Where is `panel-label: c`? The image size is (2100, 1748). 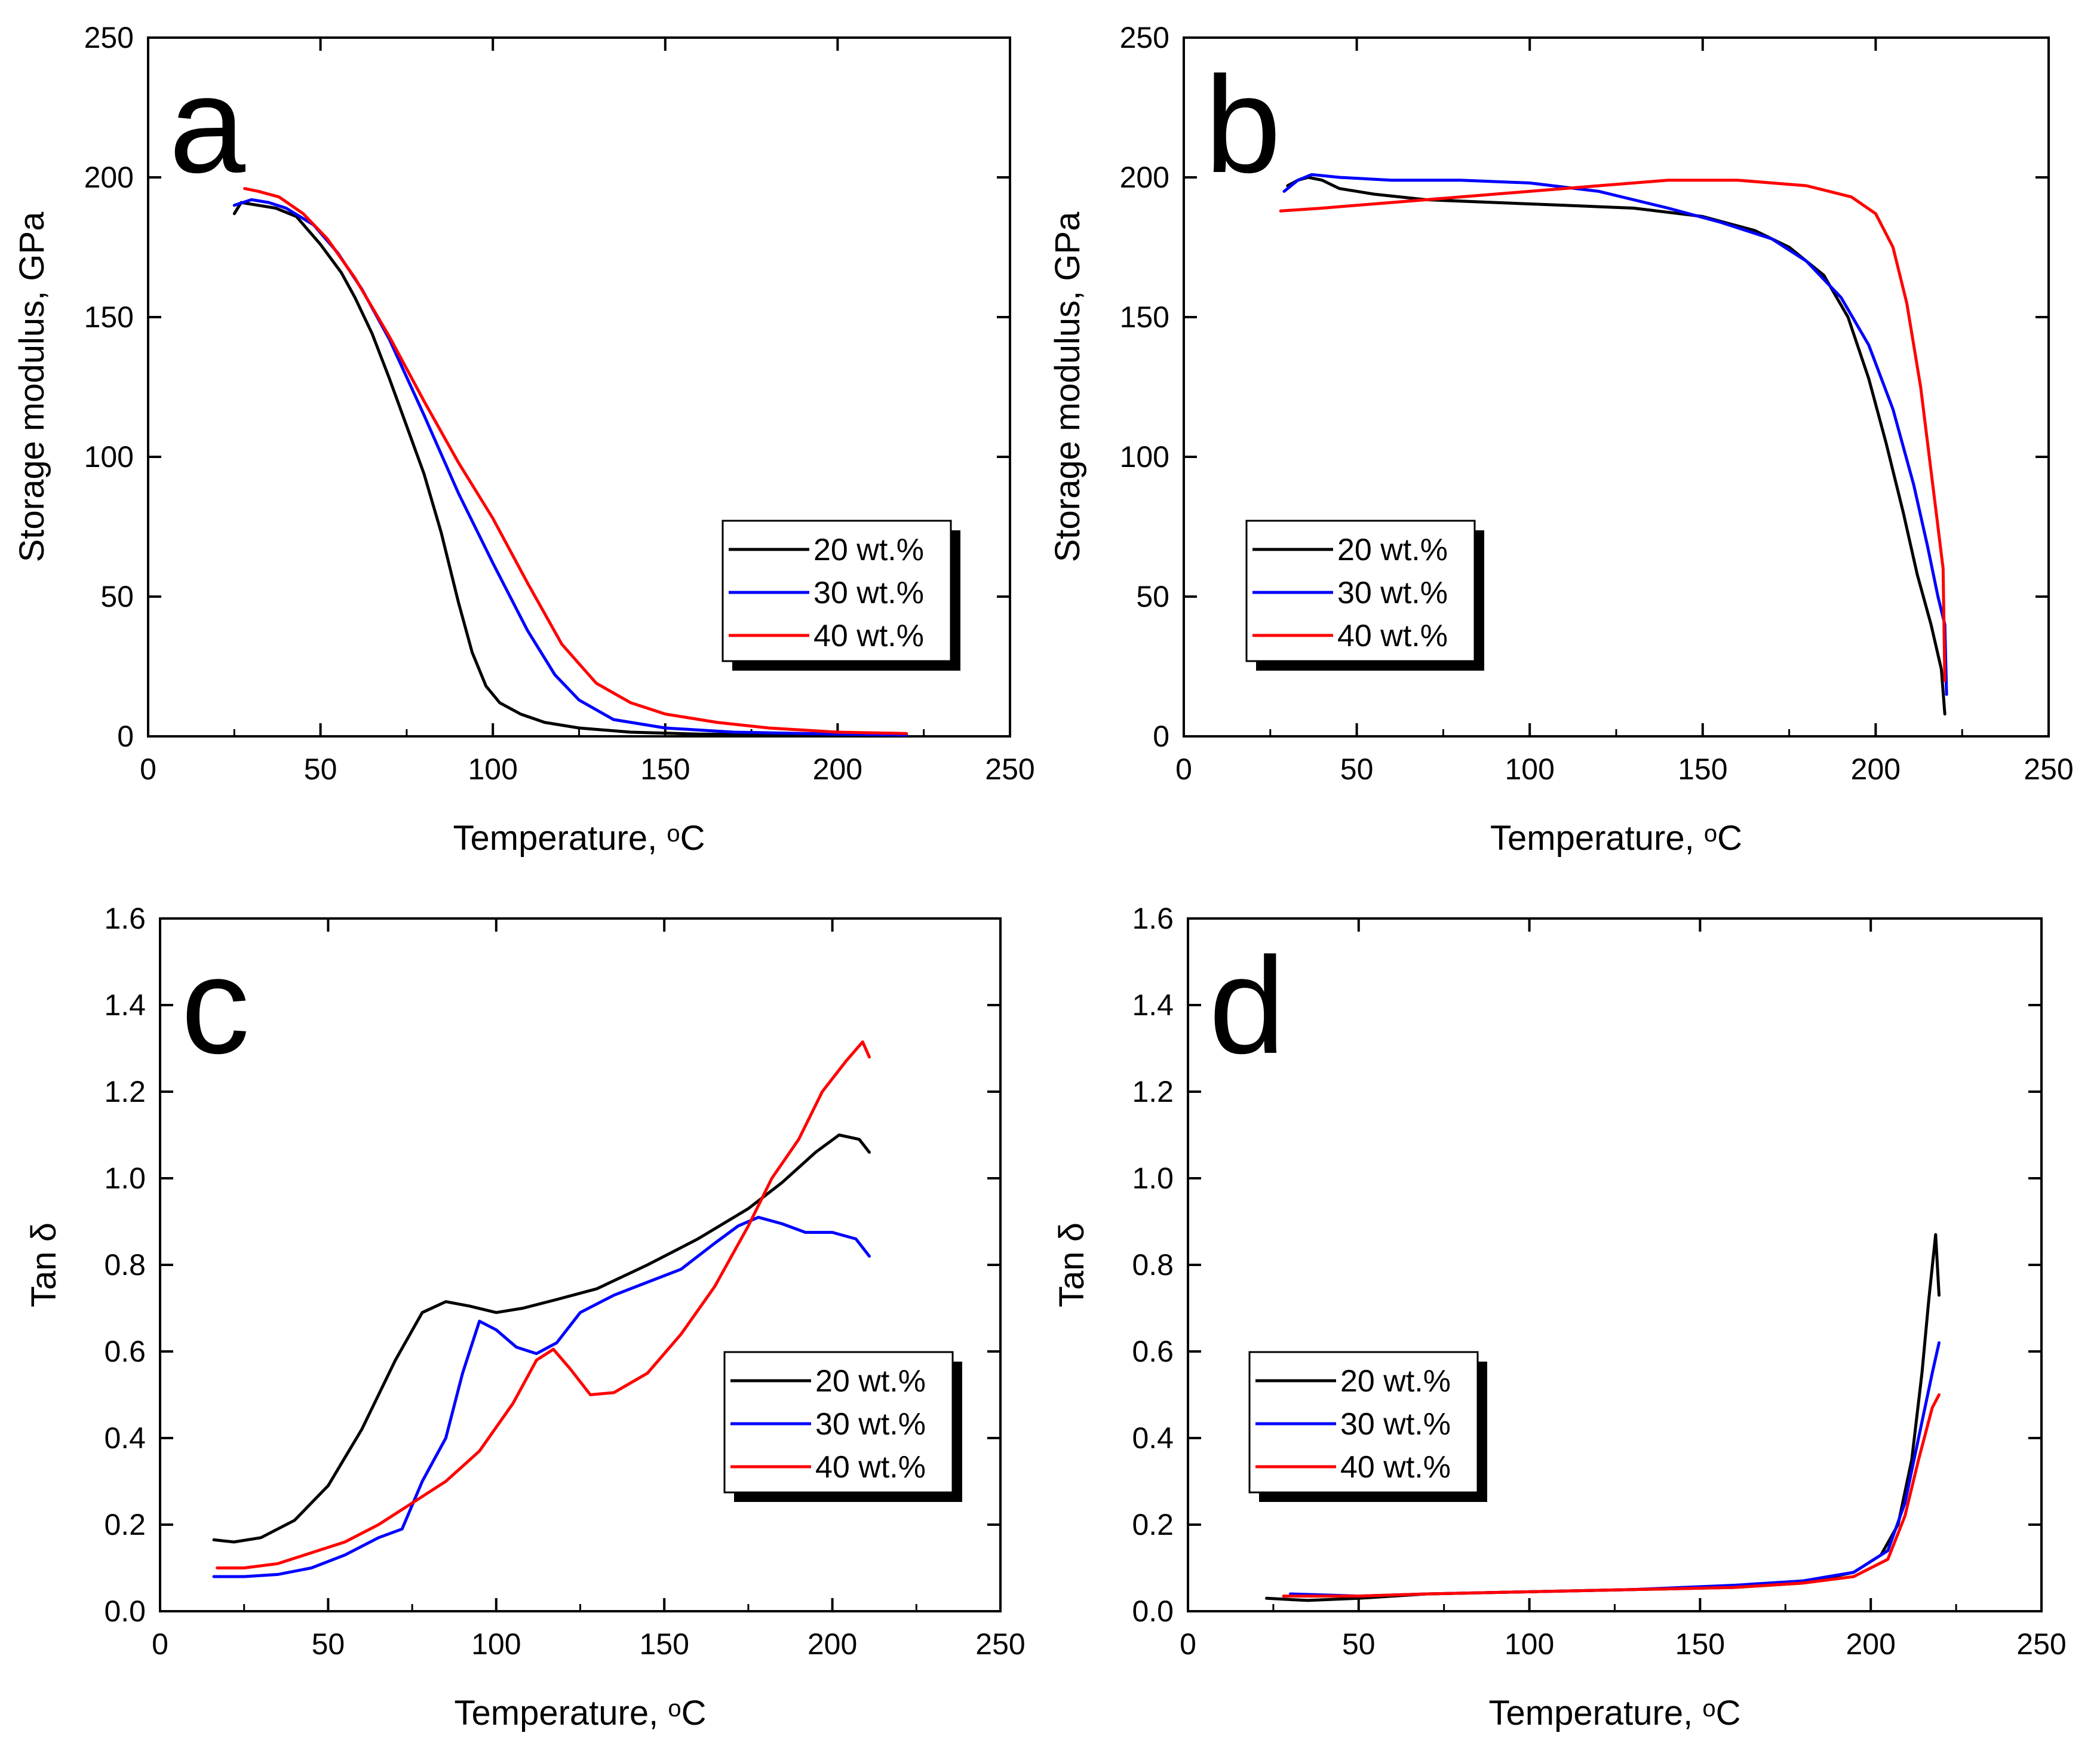 panel-label: c is located at coordinates (215, 1005).